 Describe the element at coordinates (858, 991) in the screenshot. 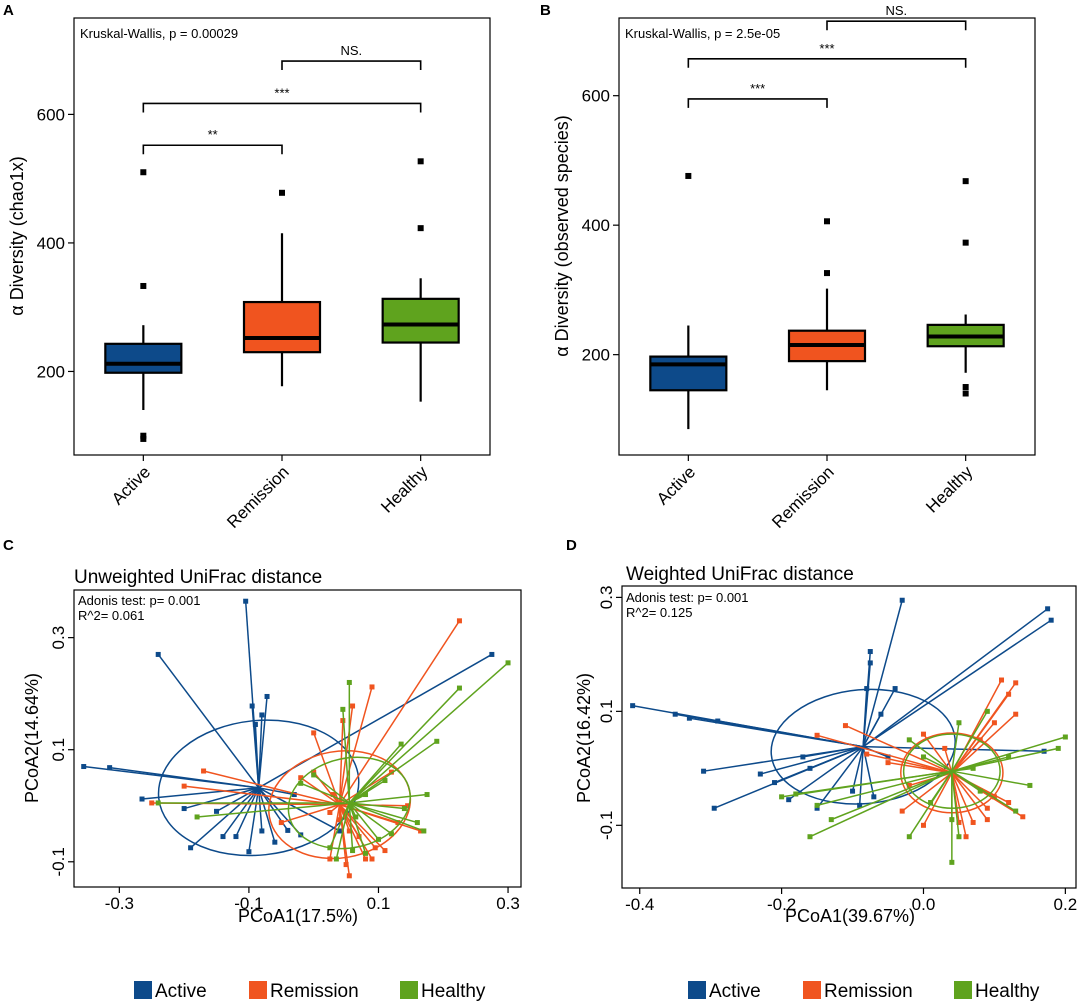

I see `legend-item-remission: Remission` at that location.